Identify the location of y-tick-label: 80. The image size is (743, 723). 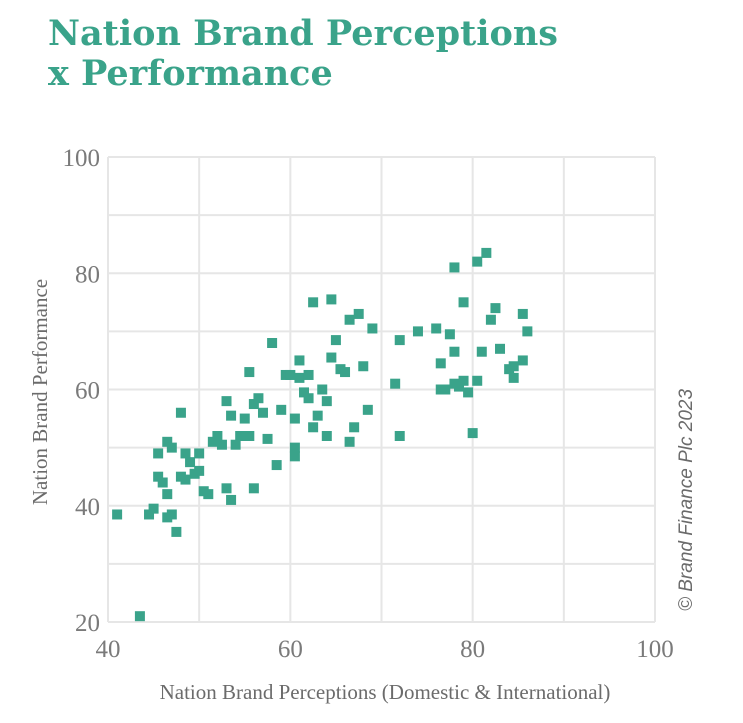
(87, 274).